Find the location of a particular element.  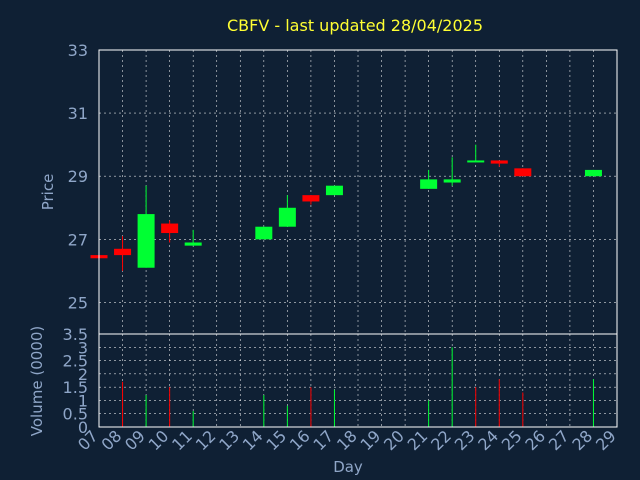

price-axis-label: Price is located at coordinates (48, 192).